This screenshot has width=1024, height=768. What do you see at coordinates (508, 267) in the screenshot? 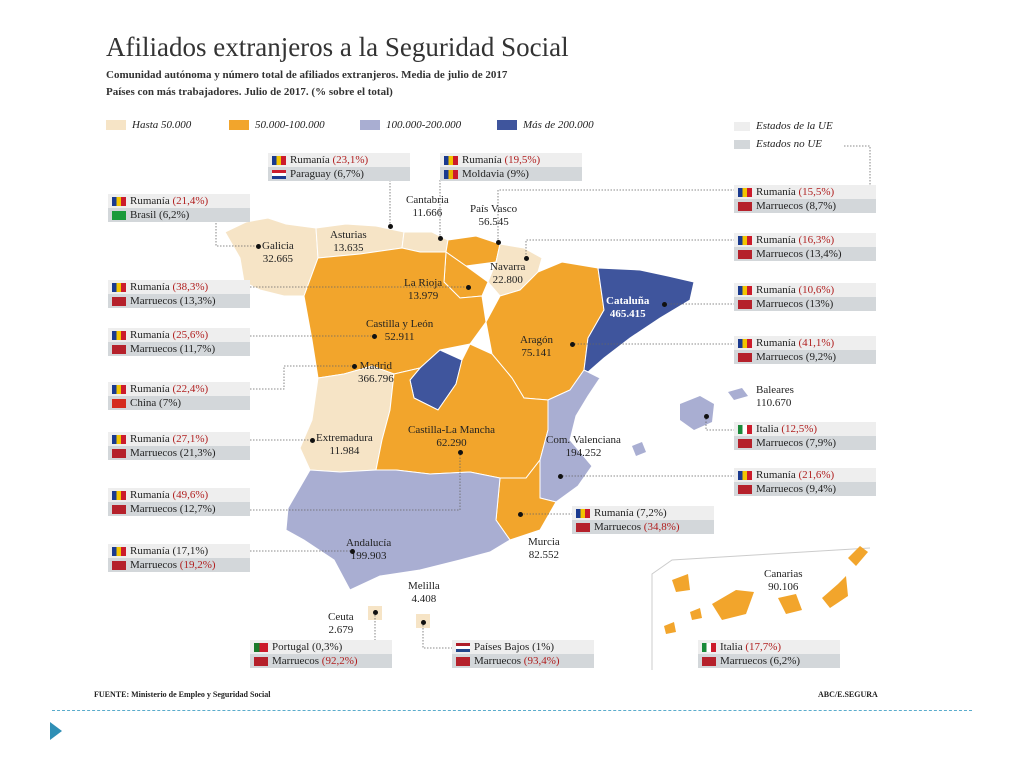
I see `region-name: Navarra` at bounding box center [508, 267].